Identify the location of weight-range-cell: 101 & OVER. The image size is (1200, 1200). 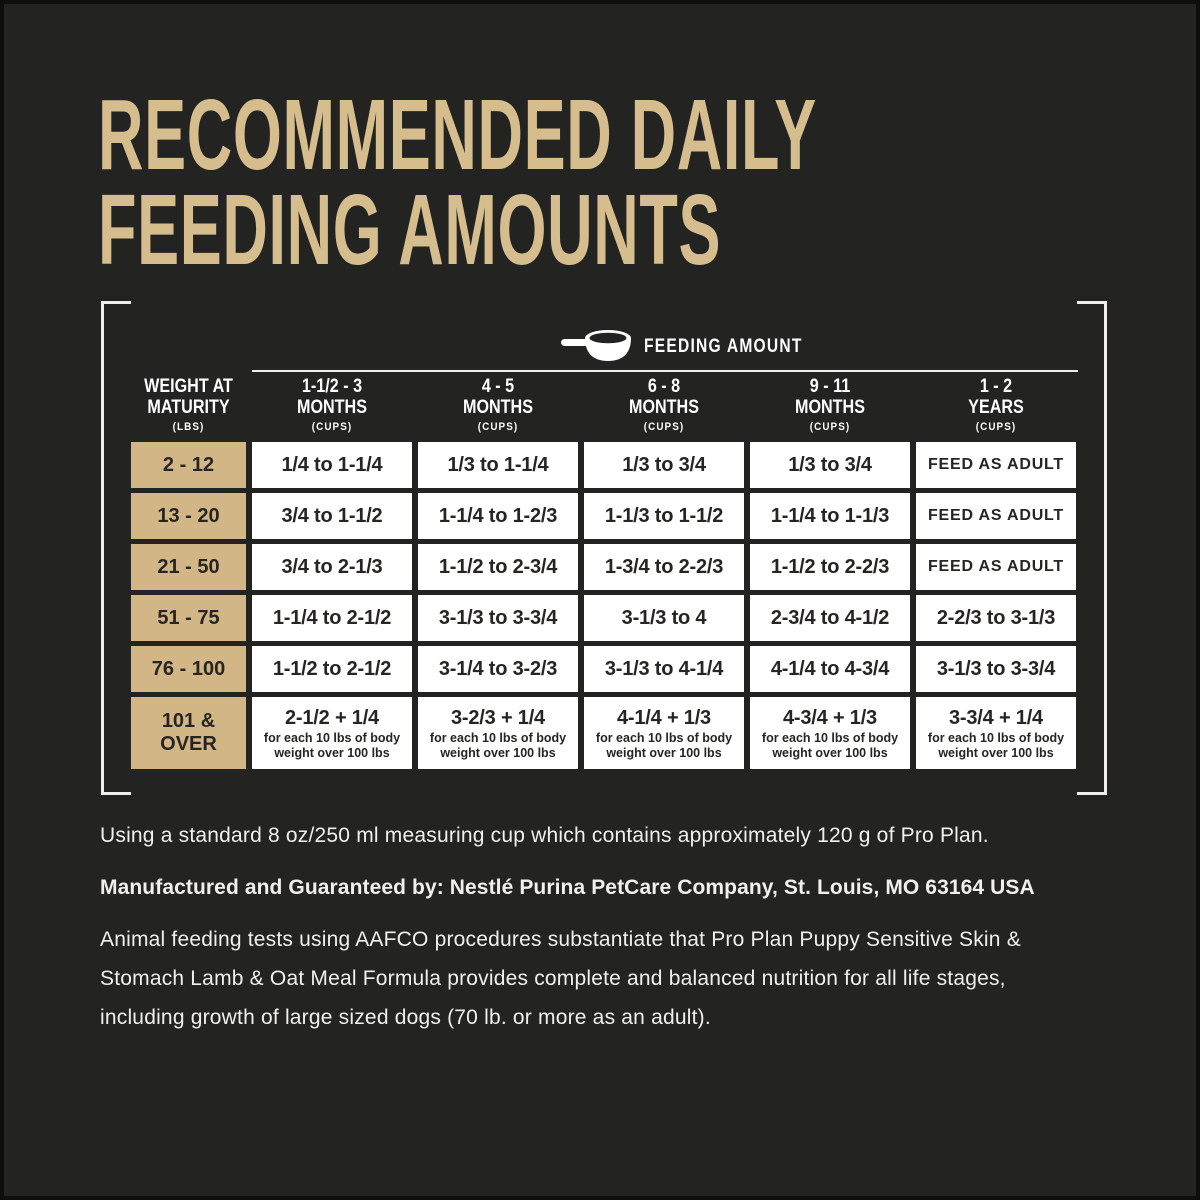
(188, 733).